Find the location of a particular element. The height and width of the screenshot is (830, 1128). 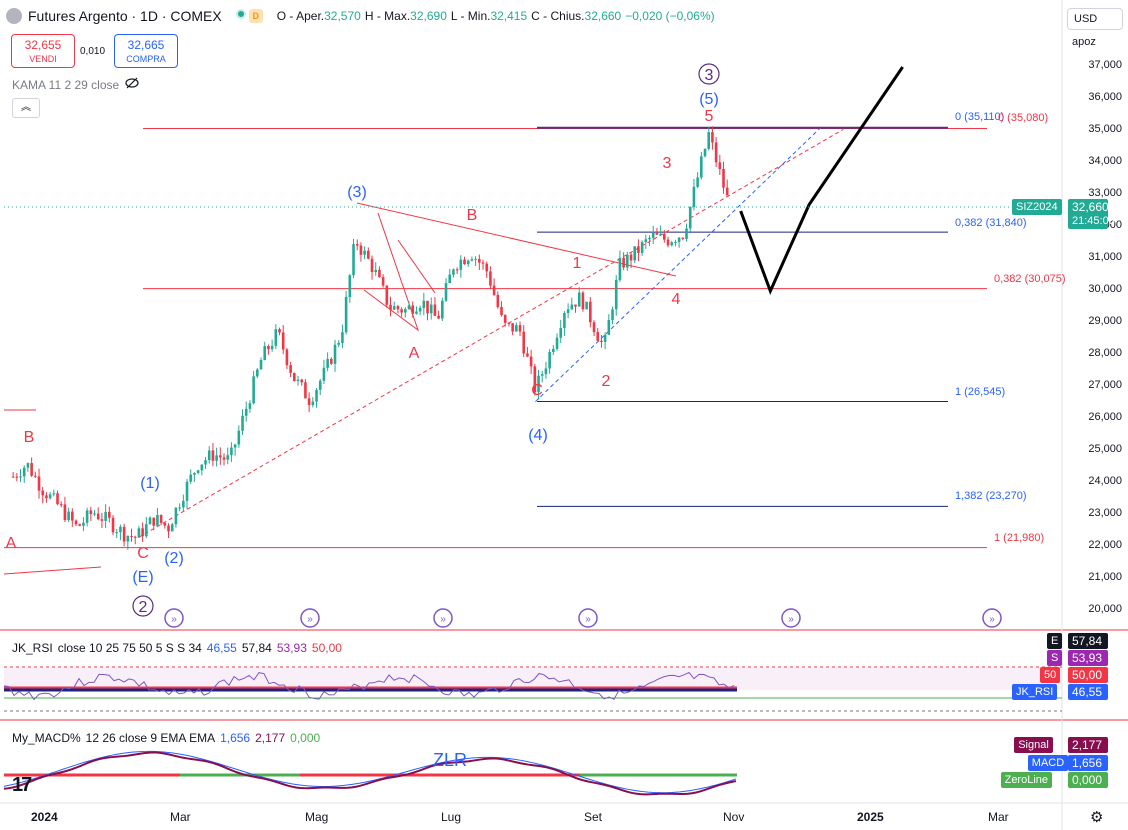

price-tick-label: 20,000 is located at coordinates (1105, 609).